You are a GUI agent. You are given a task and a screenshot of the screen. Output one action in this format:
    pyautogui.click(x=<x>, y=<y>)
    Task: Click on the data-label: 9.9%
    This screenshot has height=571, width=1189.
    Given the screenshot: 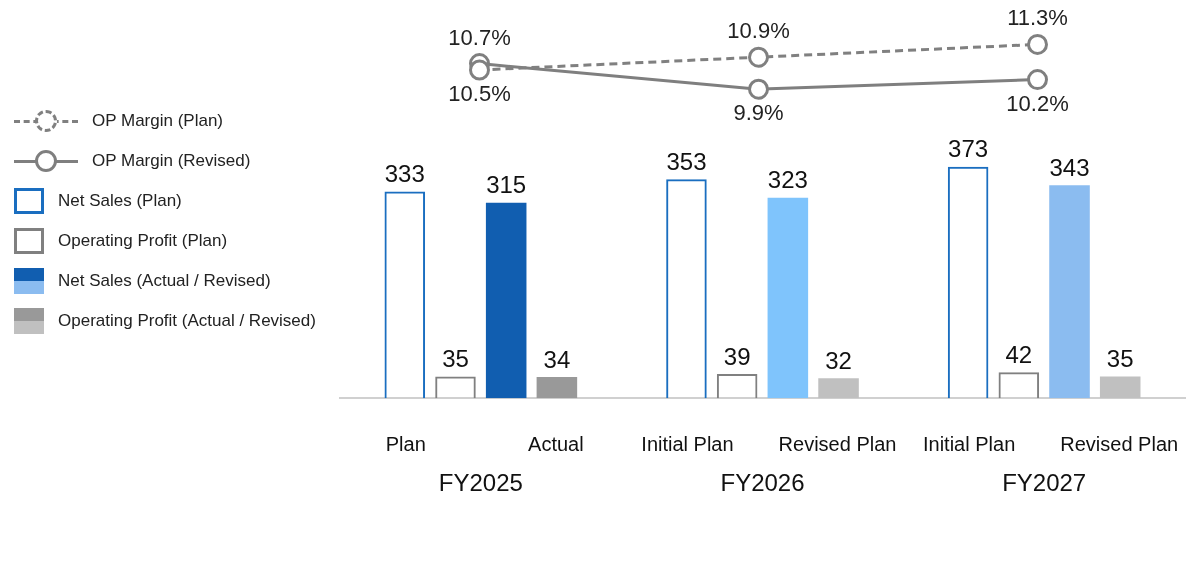 What is the action you would take?
    pyautogui.click(x=758, y=113)
    